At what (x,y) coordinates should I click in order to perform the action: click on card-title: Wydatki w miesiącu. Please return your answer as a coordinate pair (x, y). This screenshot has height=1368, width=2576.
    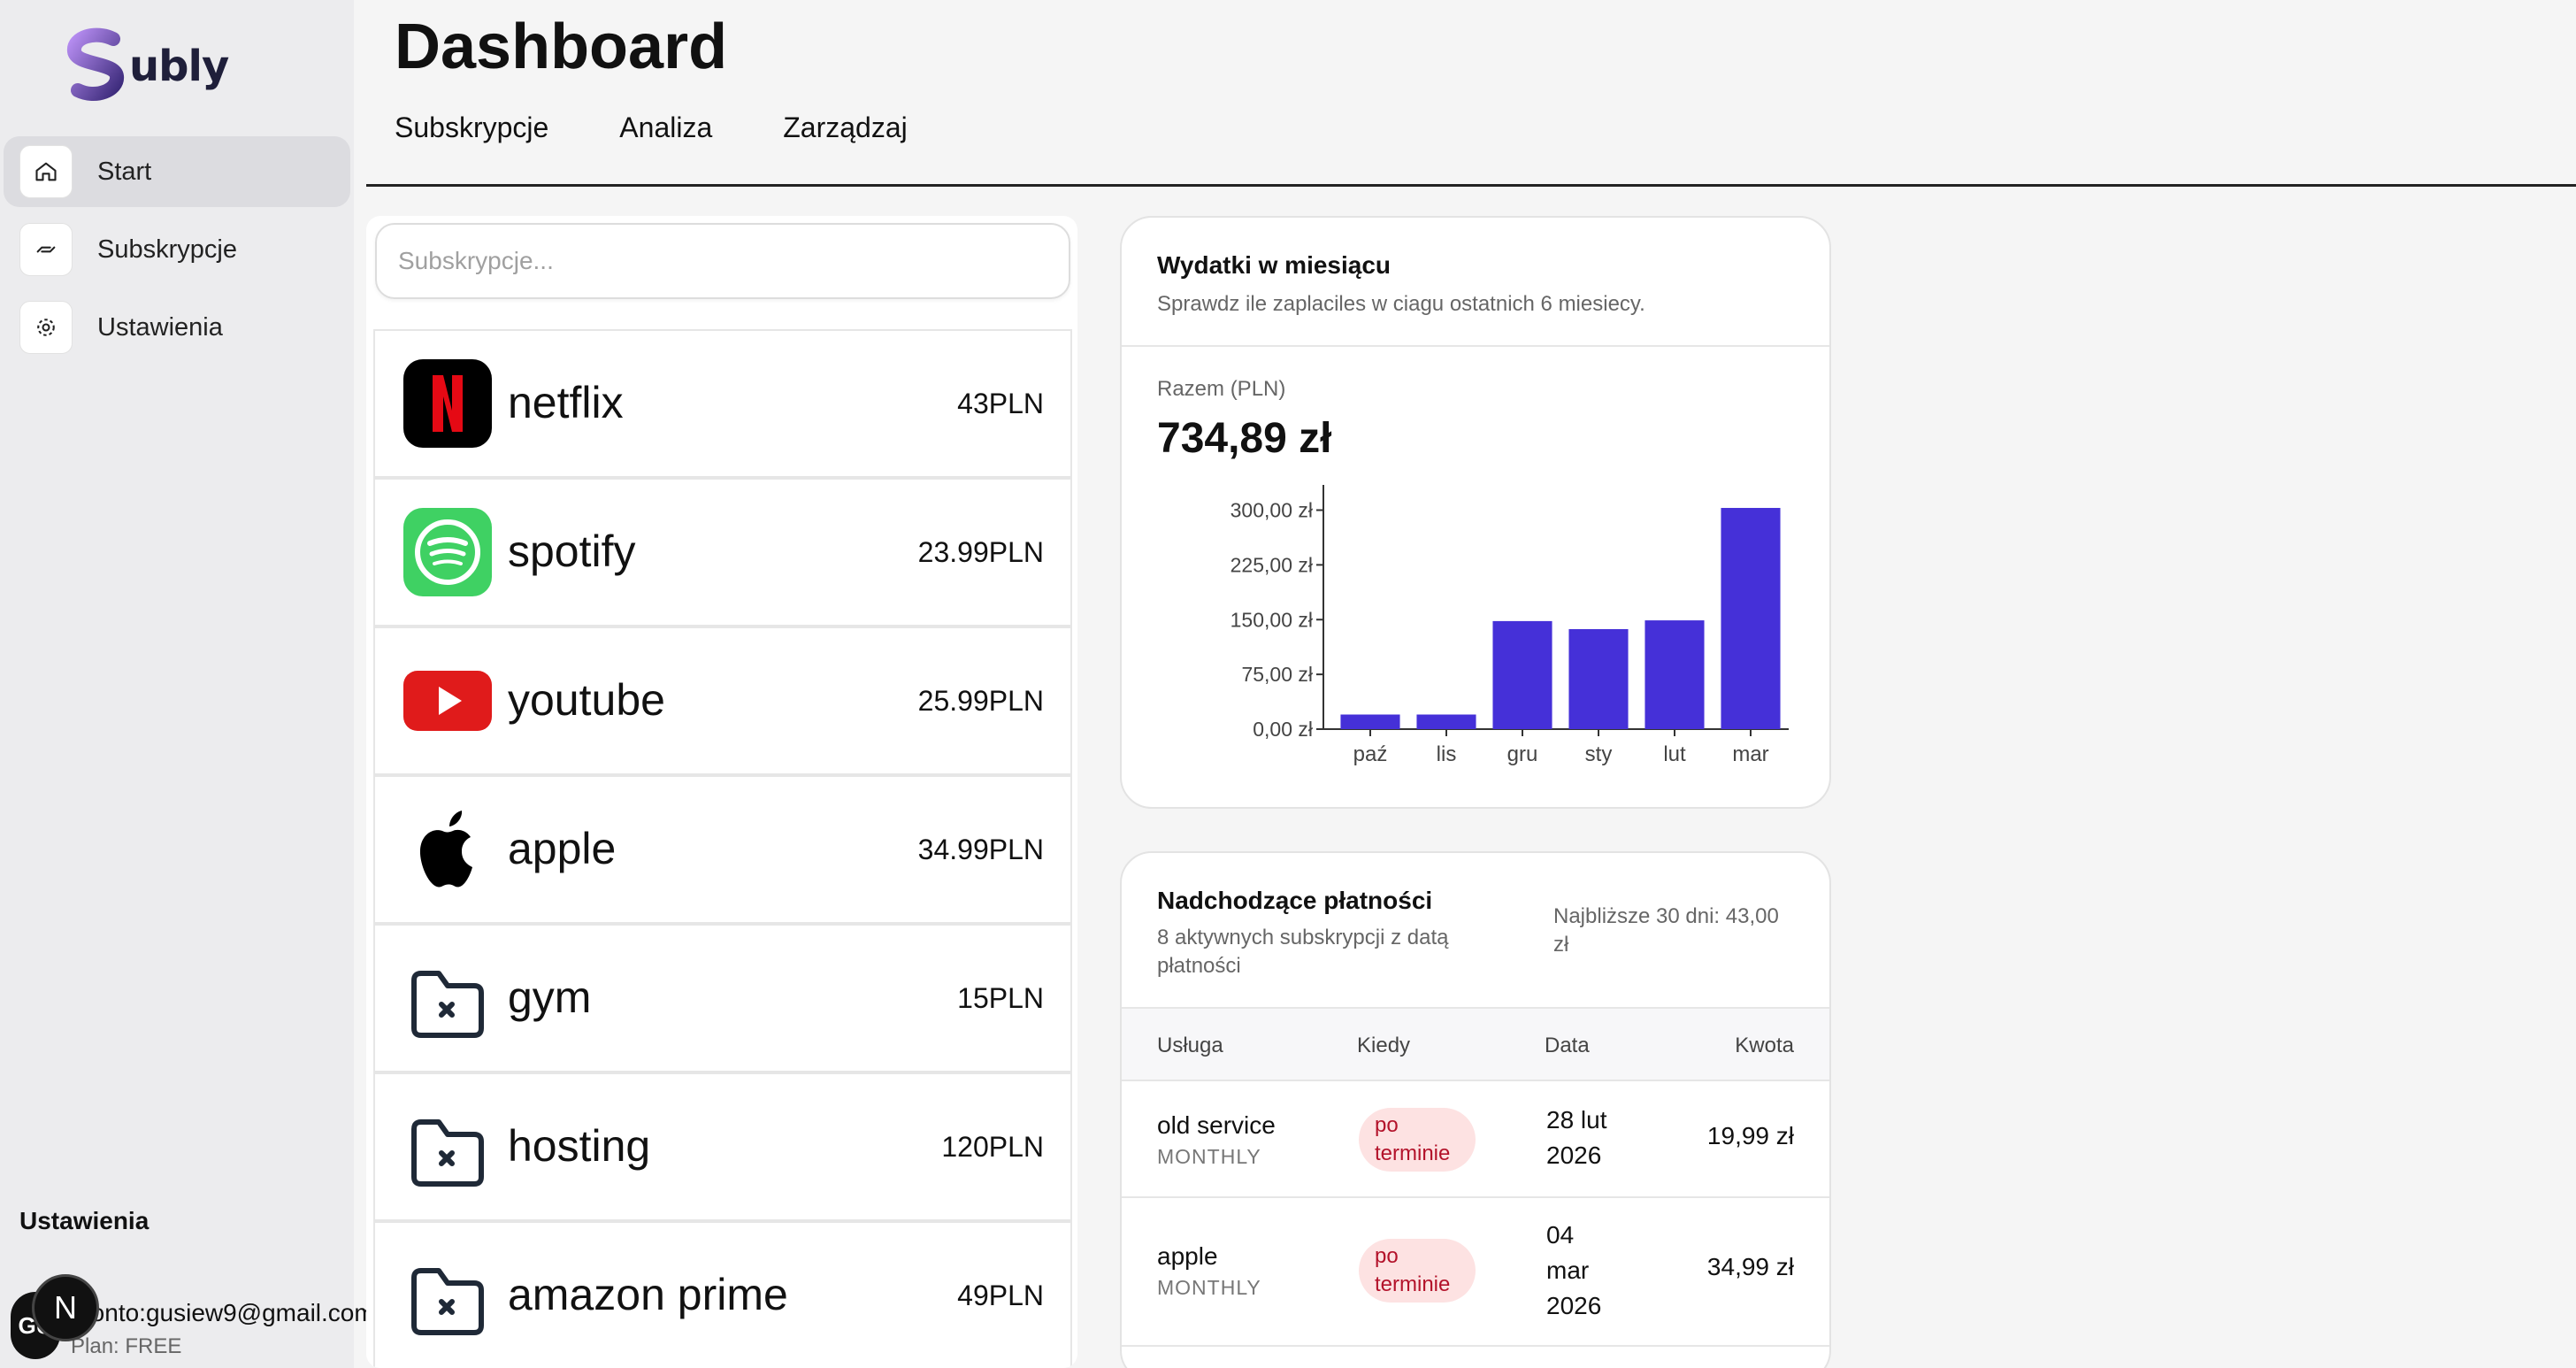
    Looking at the image, I should click on (1274, 265).